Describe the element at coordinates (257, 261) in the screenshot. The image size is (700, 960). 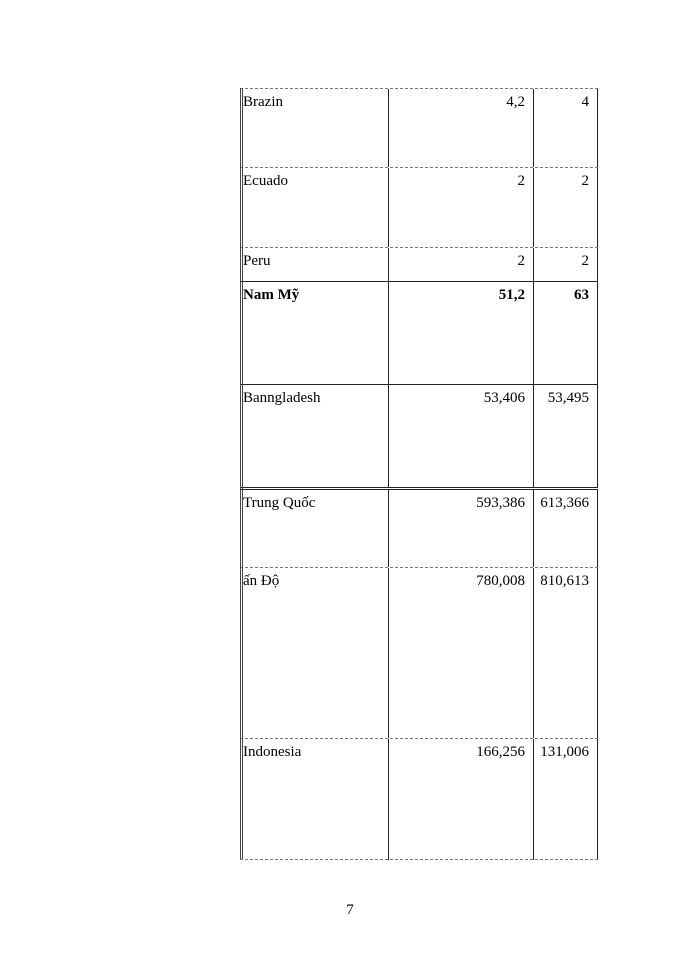
I see `country-cell: Peru` at that location.